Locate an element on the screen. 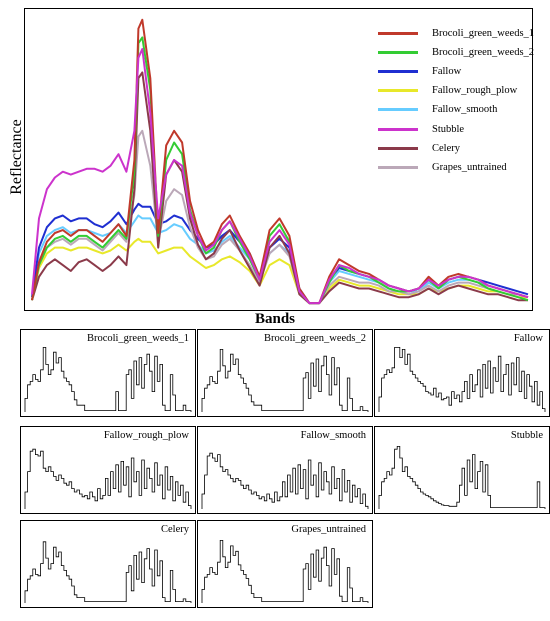  panel-title: Stubble is located at coordinates (526, 435).